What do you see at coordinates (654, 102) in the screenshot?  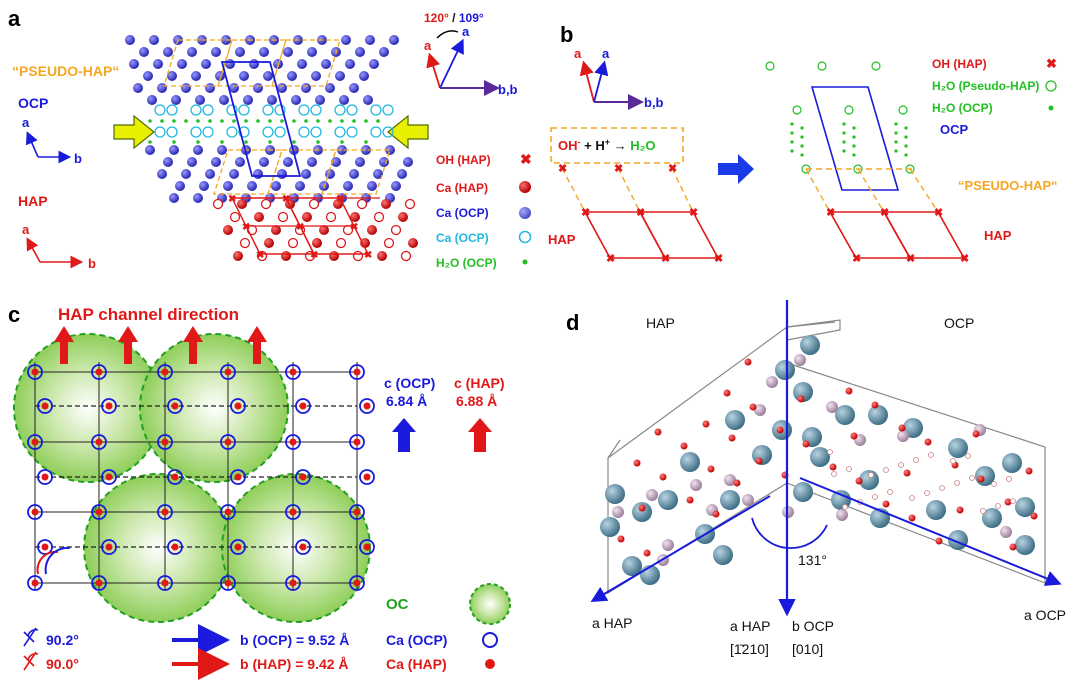 I see `b-axis-bb-label: b,b` at bounding box center [654, 102].